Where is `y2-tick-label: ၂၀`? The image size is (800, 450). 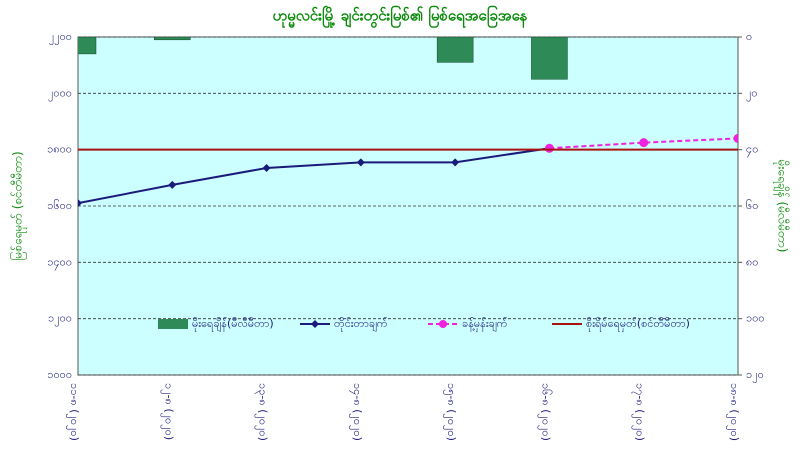
y2-tick-label: ၂၀ is located at coordinates (752, 93).